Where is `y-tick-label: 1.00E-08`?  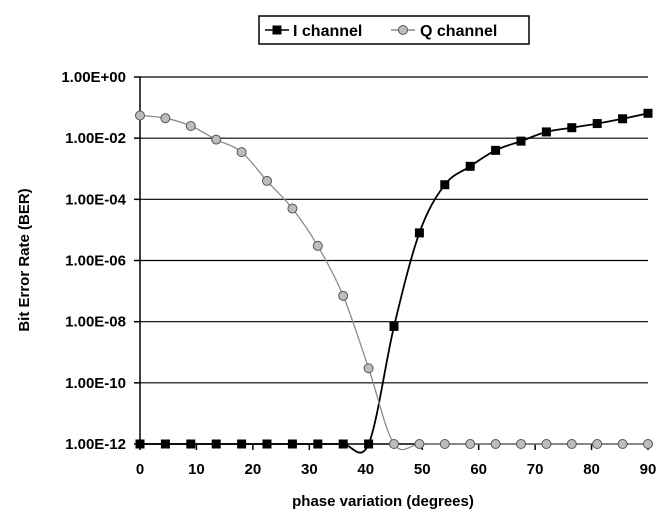
y-tick-label: 1.00E-08 is located at coordinates (95, 322).